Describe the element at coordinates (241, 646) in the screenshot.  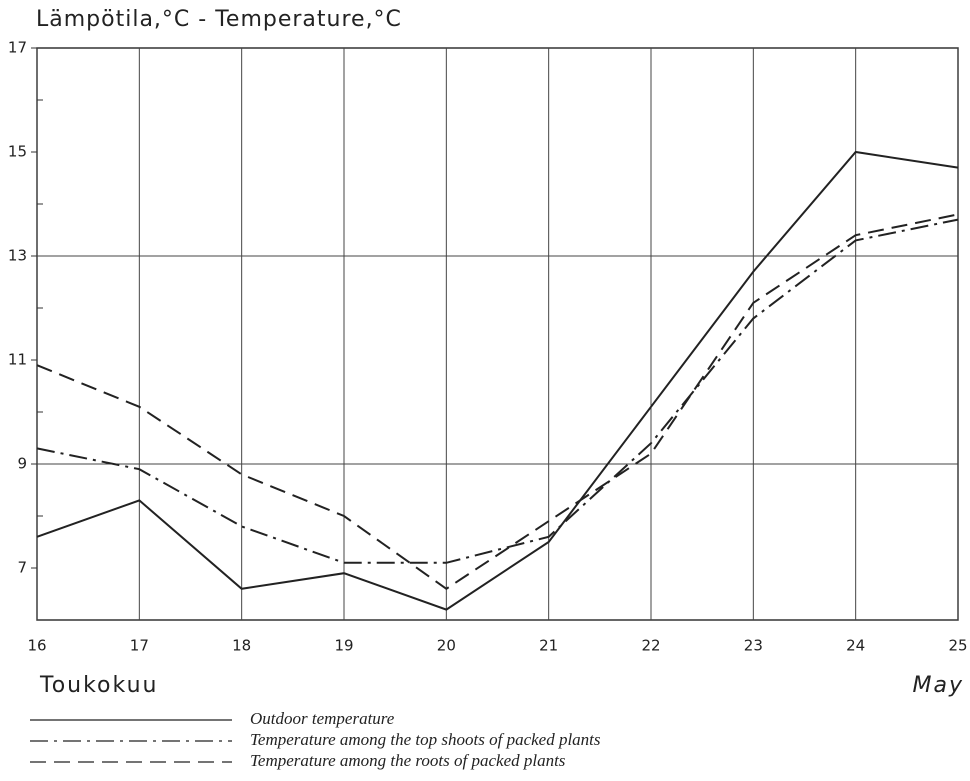
I see `x-tick-label: 18` at that location.